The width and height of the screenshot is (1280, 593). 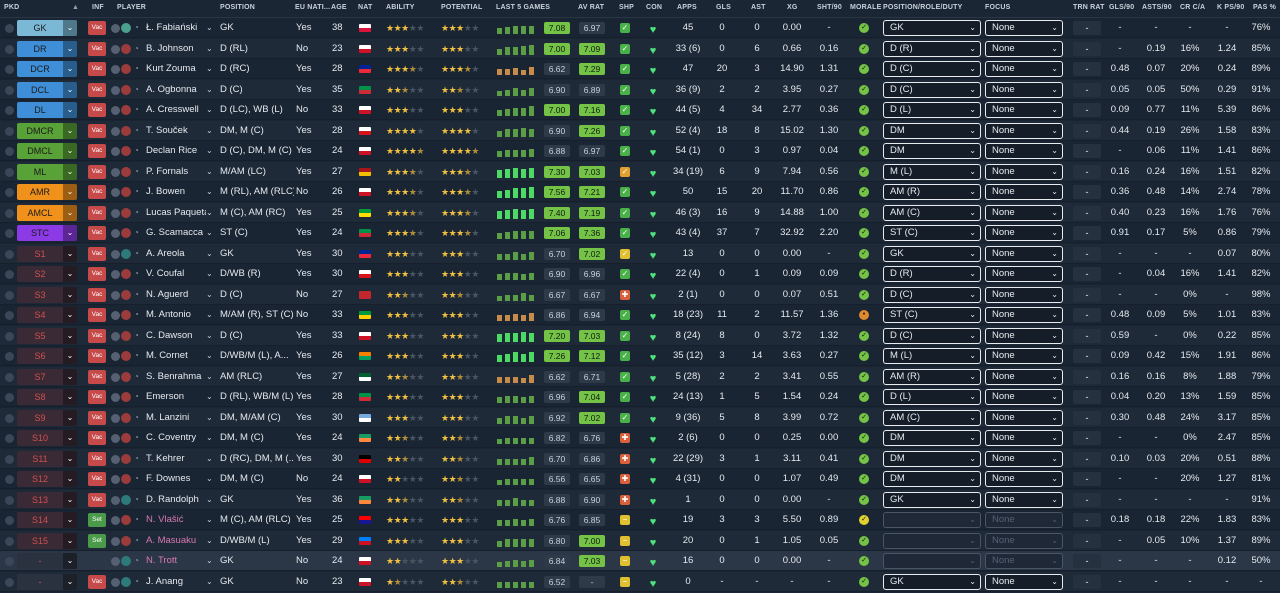 I want to click on player-name: Declan Rice, so click(x=172, y=150).